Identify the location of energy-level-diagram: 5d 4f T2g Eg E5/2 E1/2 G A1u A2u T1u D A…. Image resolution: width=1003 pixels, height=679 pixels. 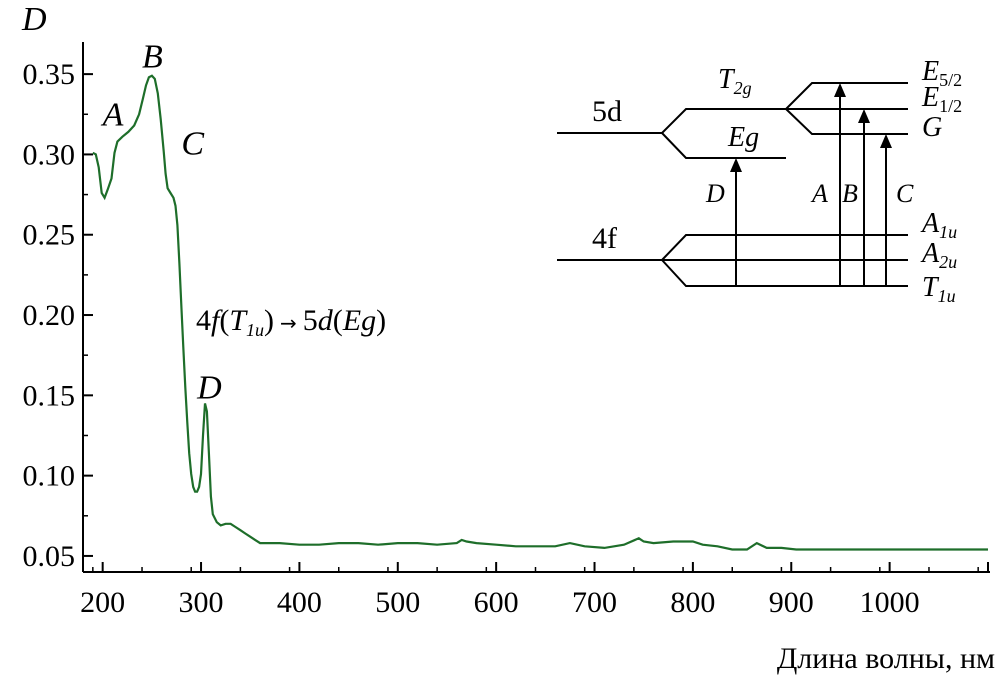
(759, 181).